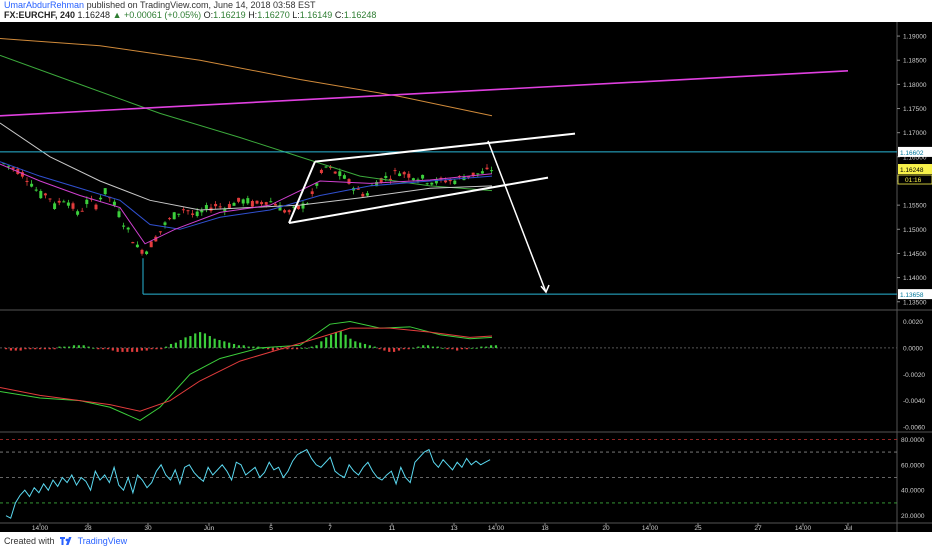 Image resolution: width=932 pixels, height=550 pixels. What do you see at coordinates (448, 478) in the screenshot?
I see `rsi-pane` at bounding box center [448, 478].